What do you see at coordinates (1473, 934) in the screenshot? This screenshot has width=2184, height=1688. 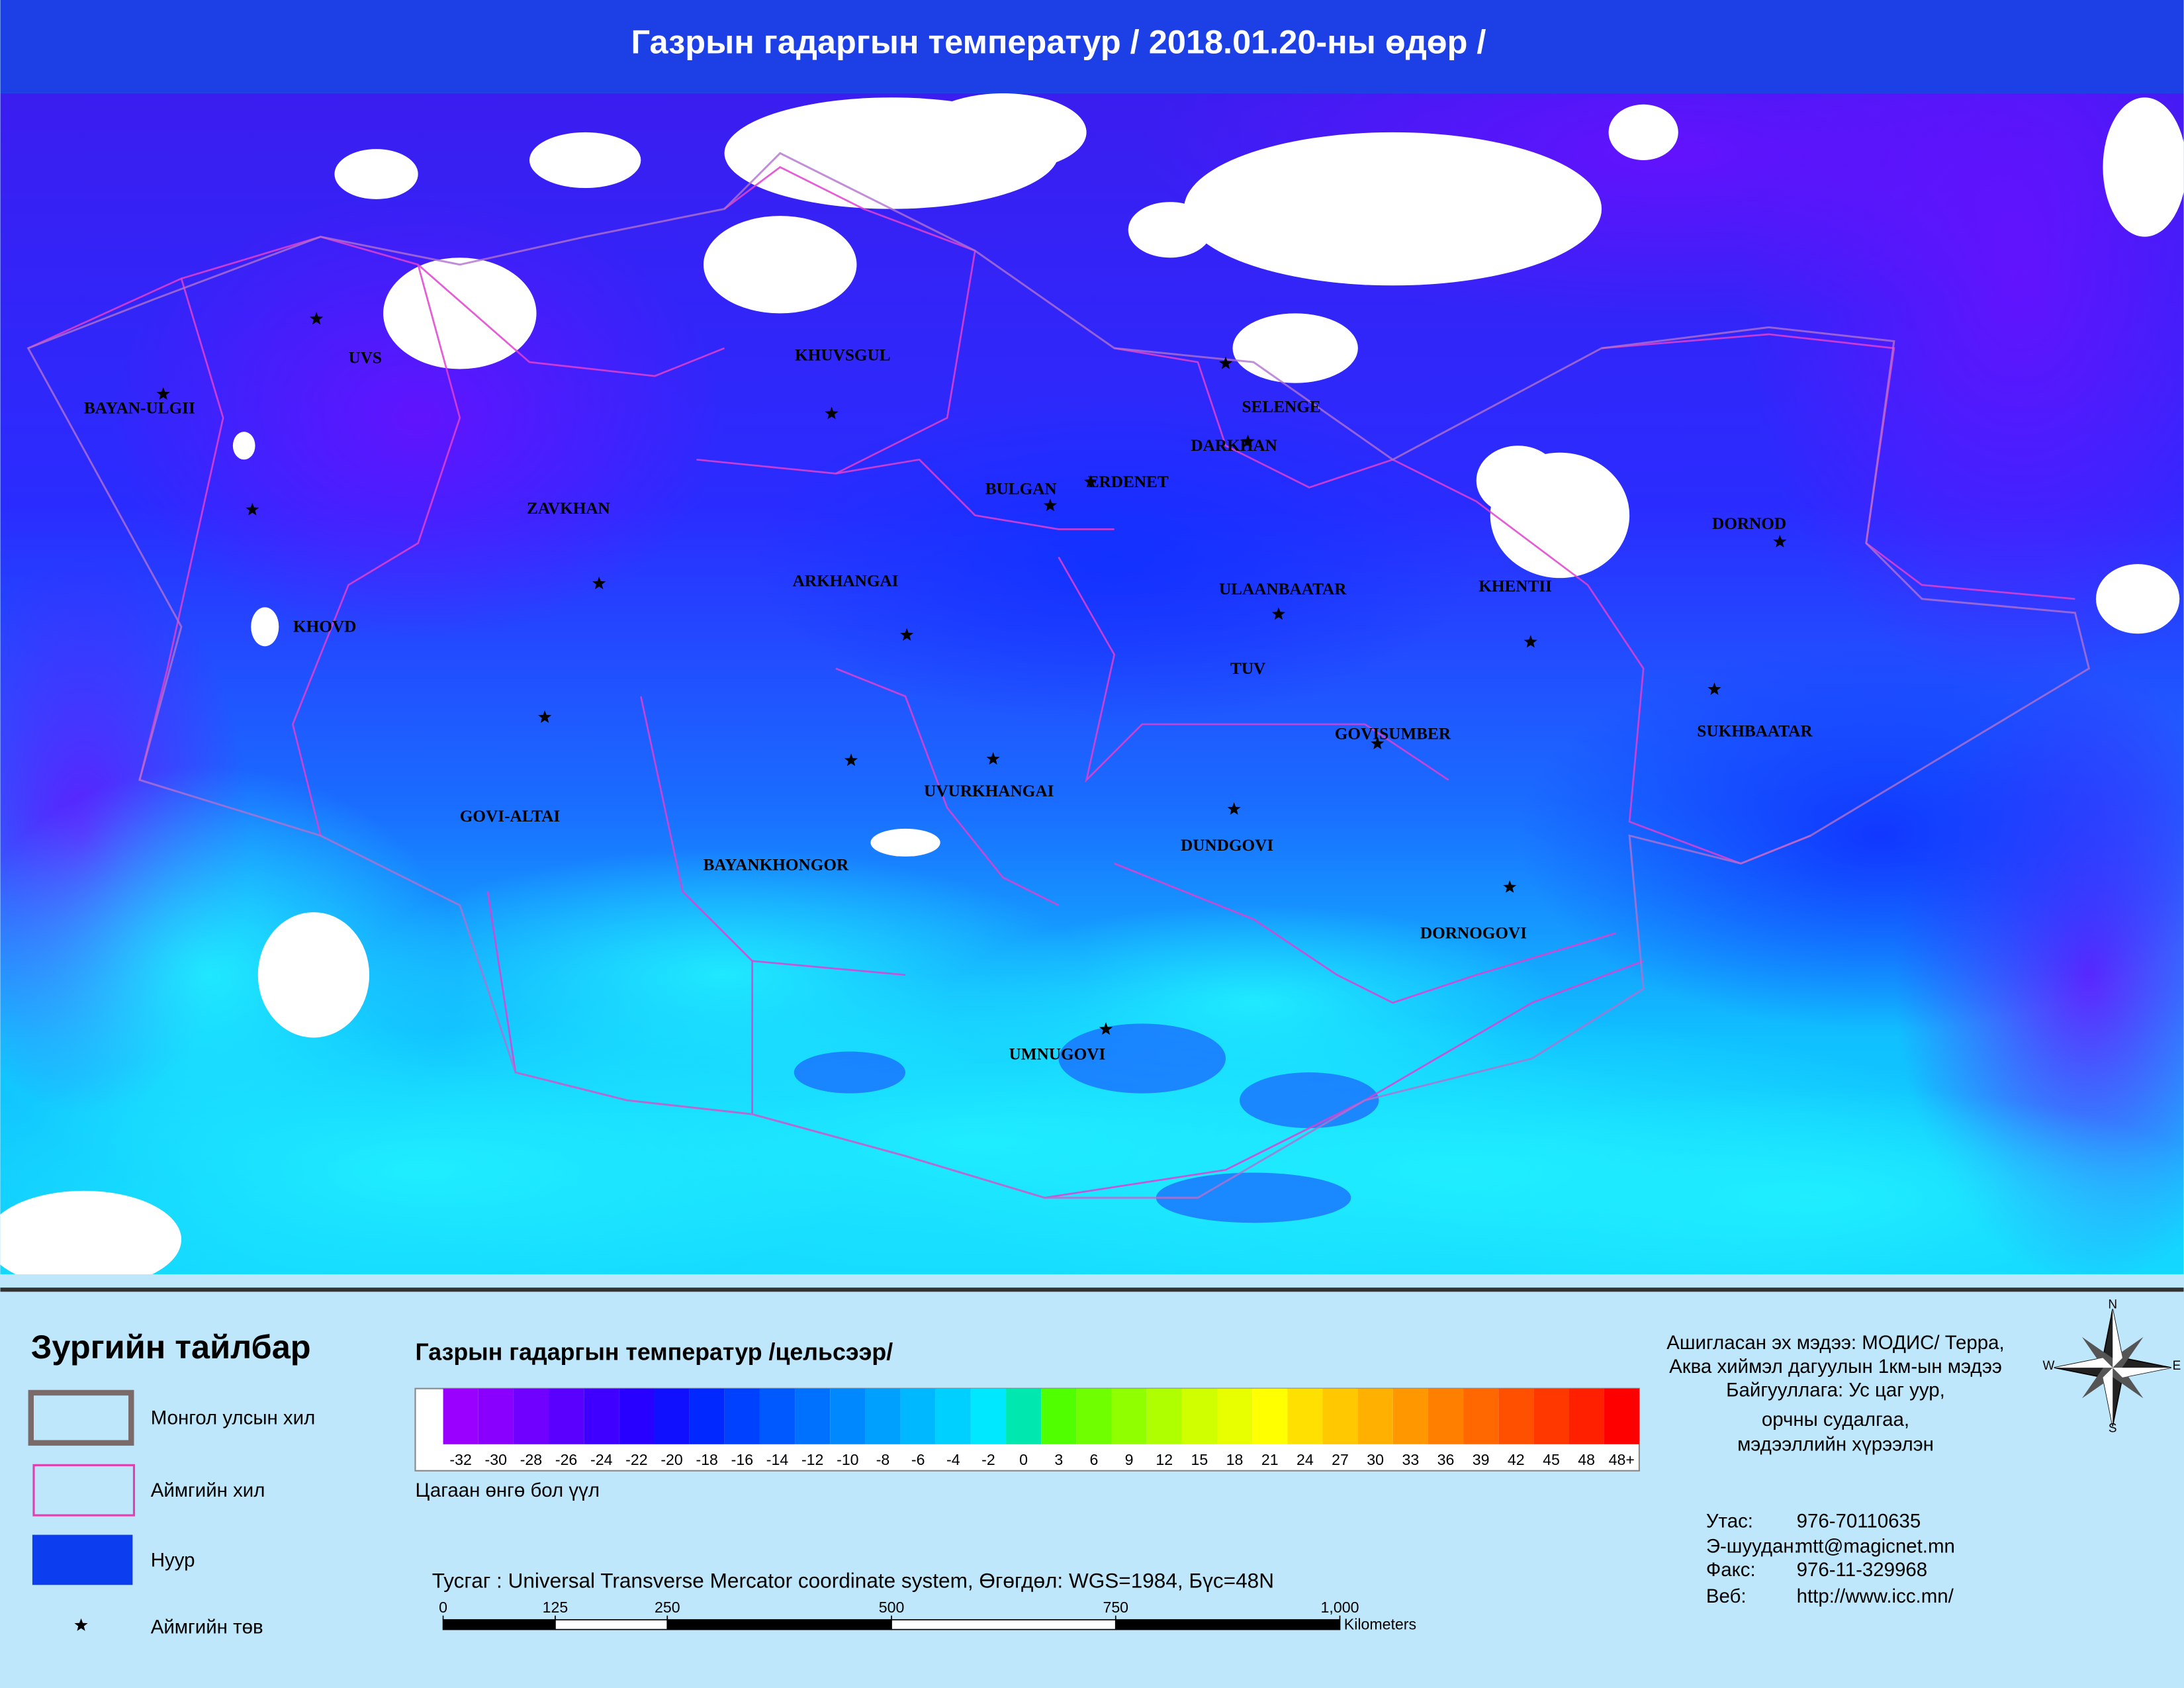 I see `place-label: DORNOGOVI` at bounding box center [1473, 934].